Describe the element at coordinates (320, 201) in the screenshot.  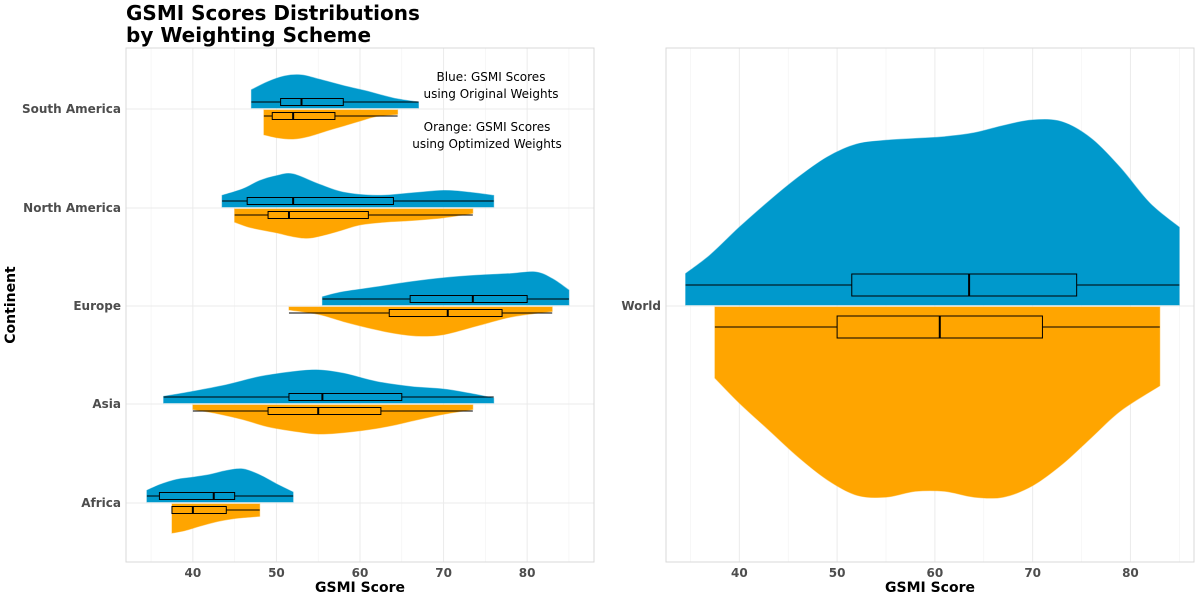
I see `panel-1-boxplot-original-north-america-box` at that location.